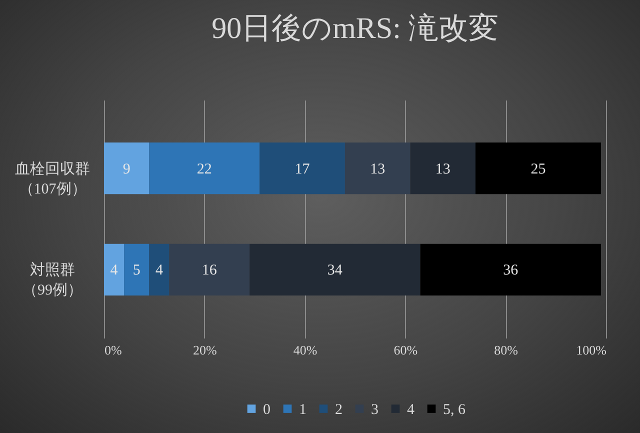 Image resolution: width=640 pixels, height=433 pixels. What do you see at coordinates (591, 350) in the screenshot?
I see `x-tick-label: 100%` at bounding box center [591, 350].